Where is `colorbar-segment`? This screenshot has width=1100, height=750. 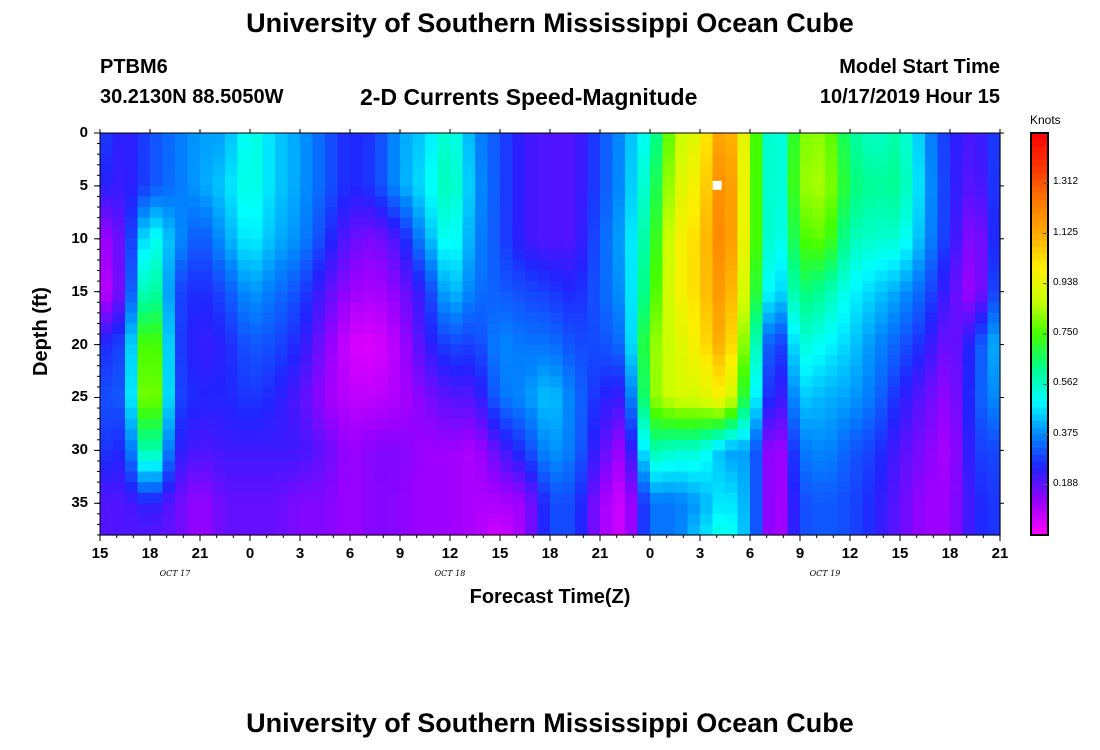
colorbar-segment is located at coordinates (1039, 264).